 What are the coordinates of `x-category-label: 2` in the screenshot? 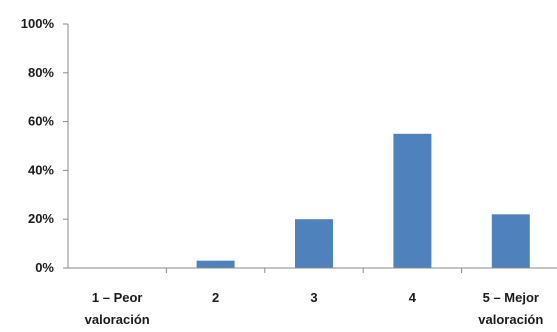 It's located at (215, 297).